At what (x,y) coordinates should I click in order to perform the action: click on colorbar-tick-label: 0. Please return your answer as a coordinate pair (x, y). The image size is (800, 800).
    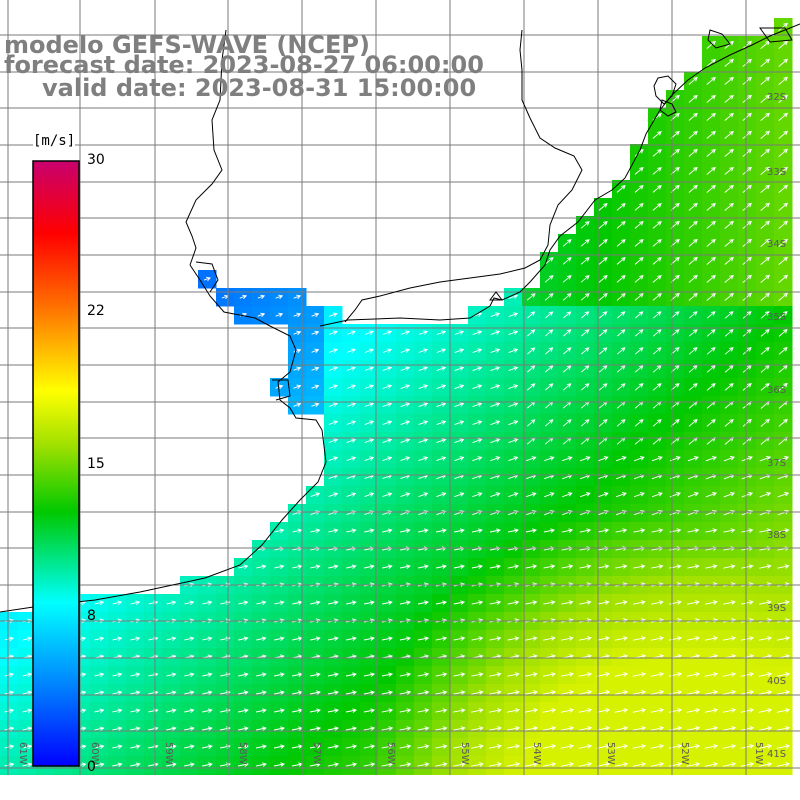
    Looking at the image, I should click on (91, 767).